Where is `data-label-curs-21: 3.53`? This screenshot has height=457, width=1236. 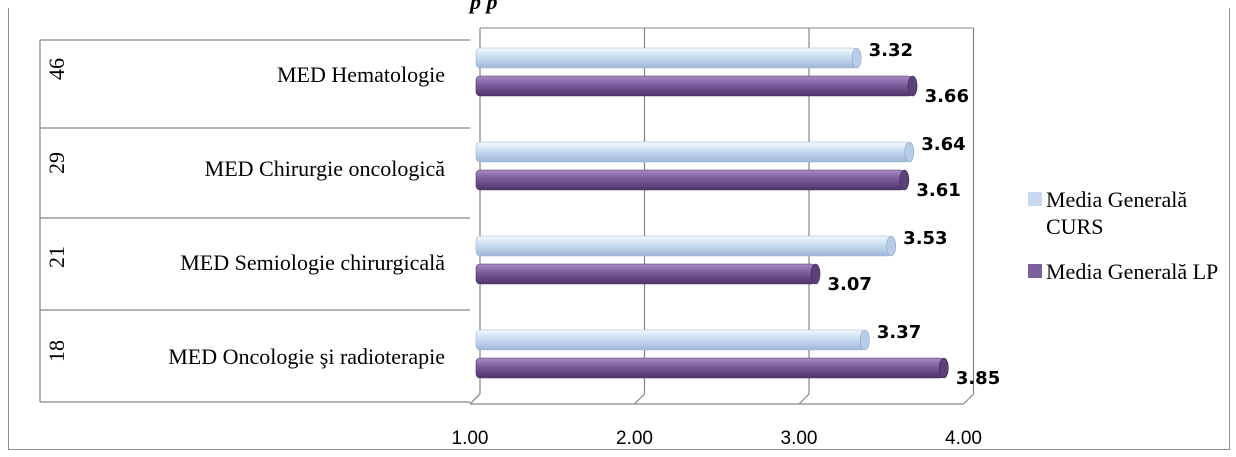
data-label-curs-21: 3.53 is located at coordinates (925, 238).